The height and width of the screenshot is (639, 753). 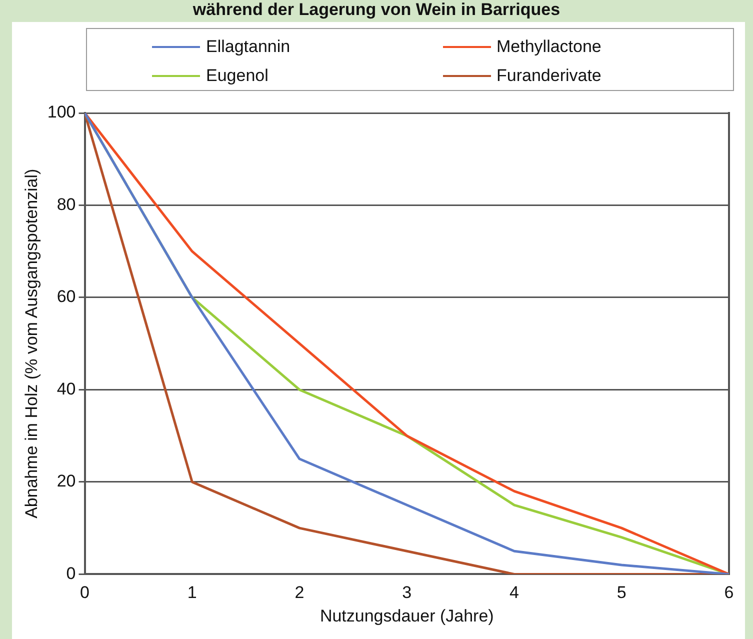 What do you see at coordinates (192, 592) in the screenshot?
I see `x-tick-label: 1` at bounding box center [192, 592].